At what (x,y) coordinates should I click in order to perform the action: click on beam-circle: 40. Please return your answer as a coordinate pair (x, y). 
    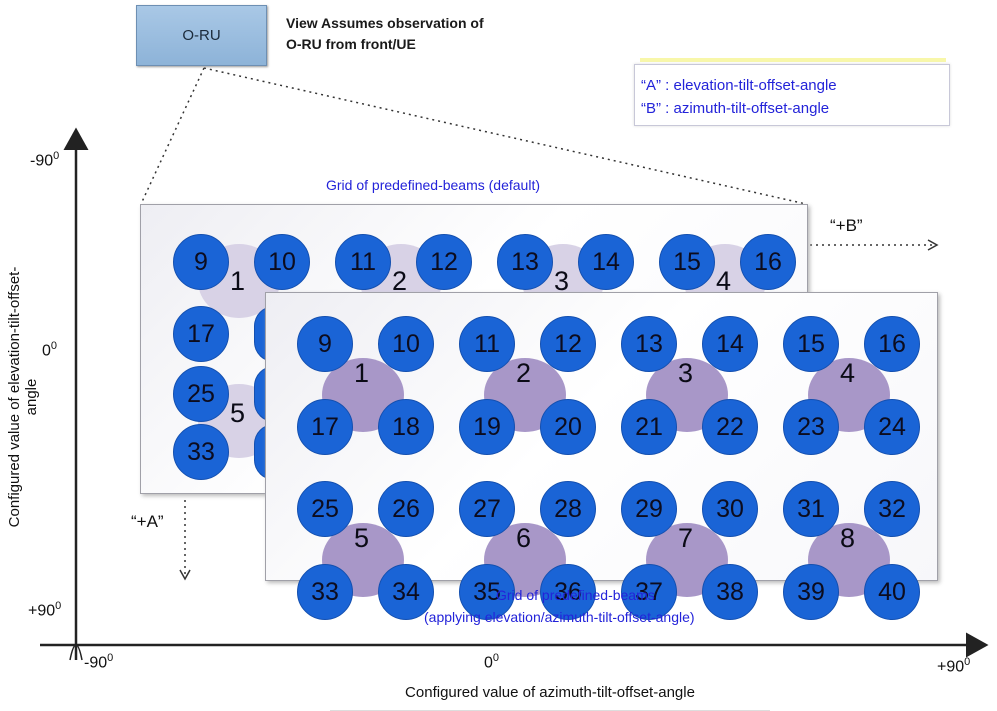
    Looking at the image, I should click on (892, 592).